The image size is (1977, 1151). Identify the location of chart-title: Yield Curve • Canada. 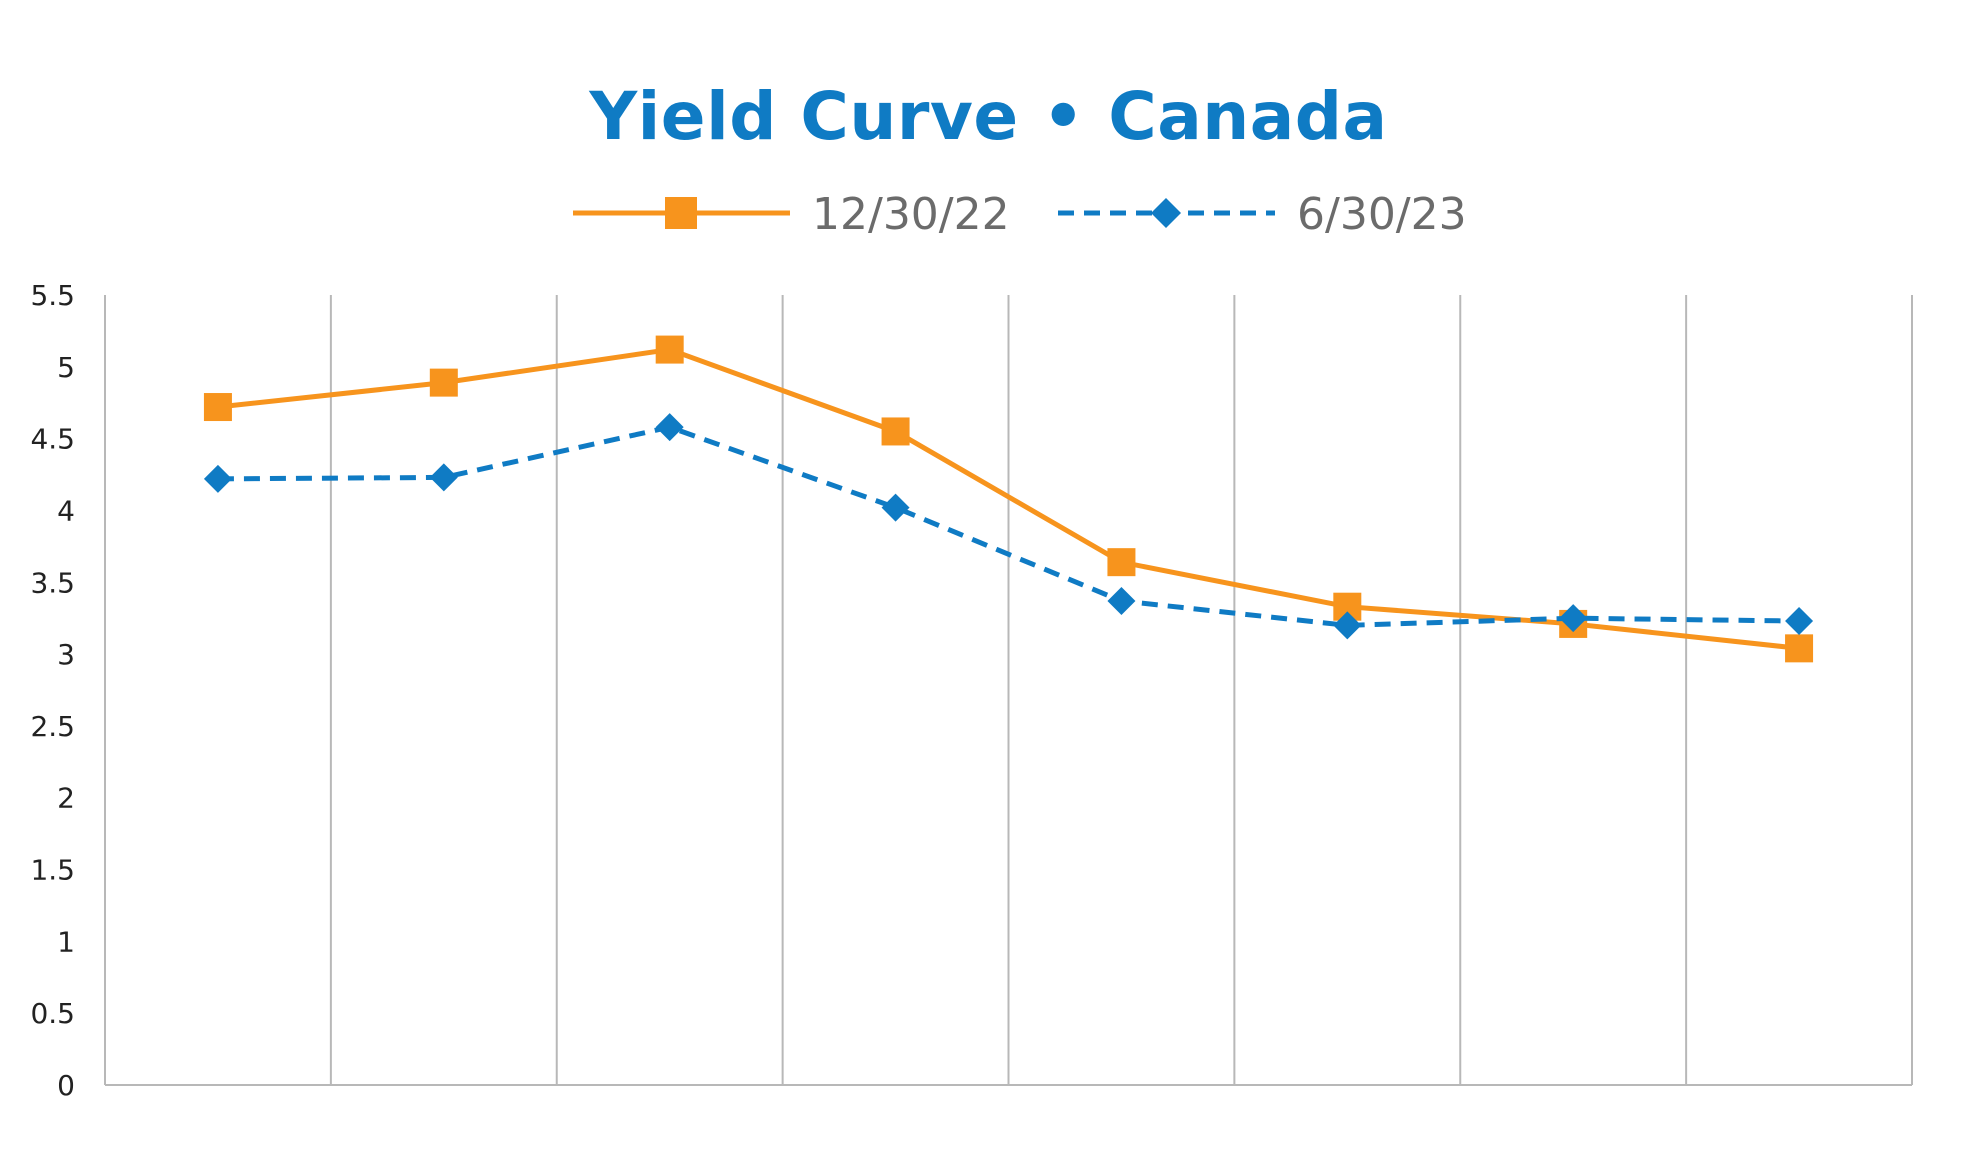
(988, 116).